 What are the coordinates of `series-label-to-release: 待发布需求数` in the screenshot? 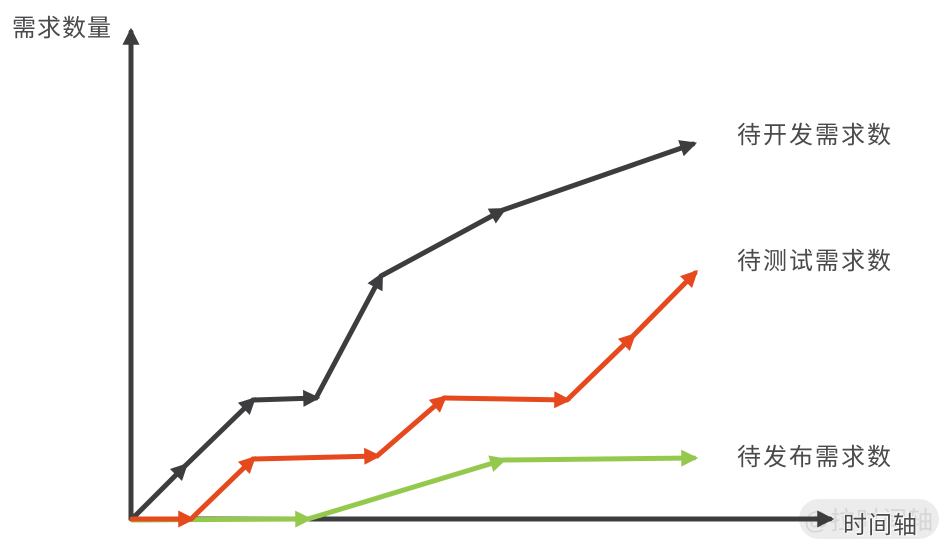 It's located at (815, 457).